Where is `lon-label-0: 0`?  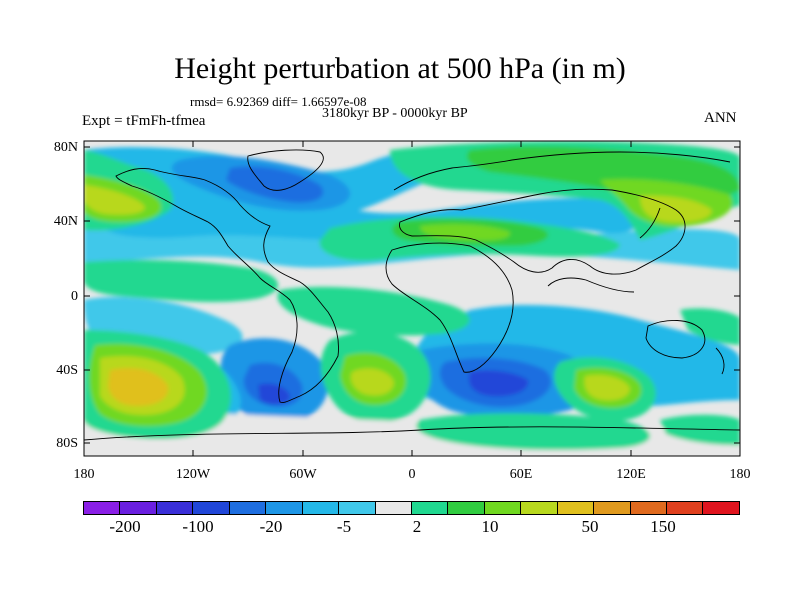 lon-label-0: 0 is located at coordinates (412, 474).